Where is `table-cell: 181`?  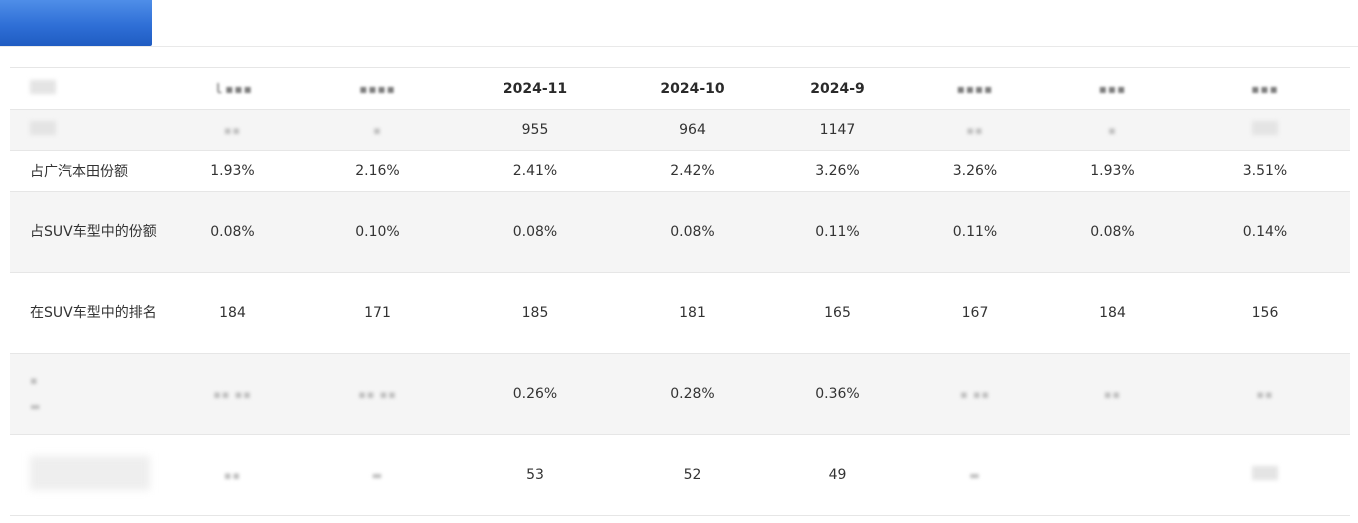 table-cell: 181 is located at coordinates (692, 313).